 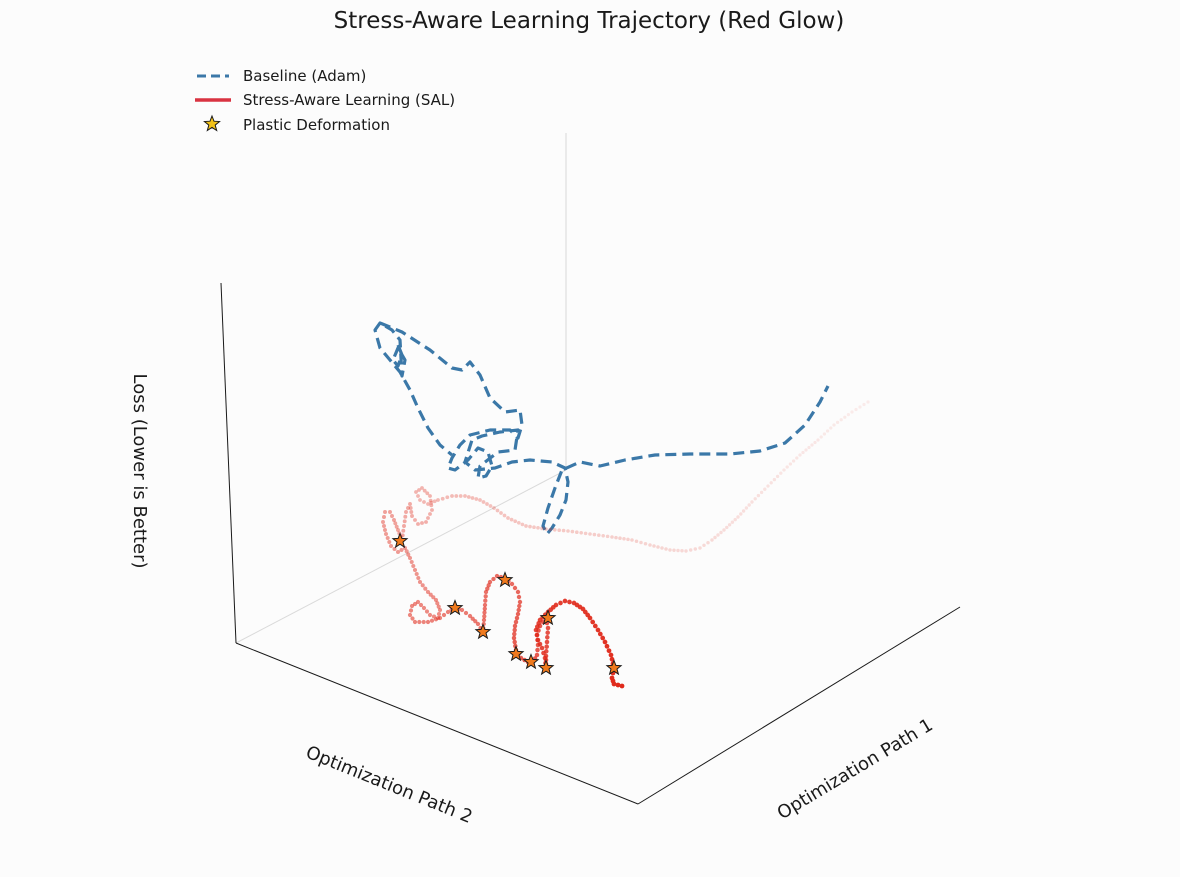 What do you see at coordinates (304, 76) in the screenshot?
I see `legend-label: Baseline (Adam)` at bounding box center [304, 76].